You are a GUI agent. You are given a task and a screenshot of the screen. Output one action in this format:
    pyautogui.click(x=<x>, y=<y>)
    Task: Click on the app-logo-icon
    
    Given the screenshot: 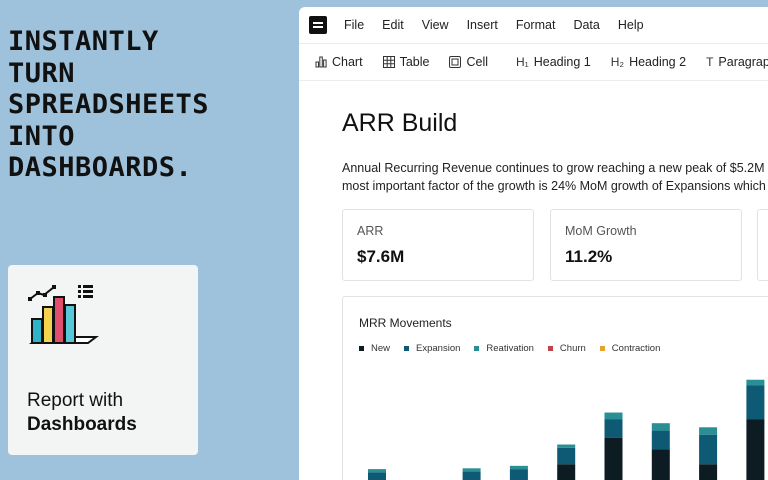 What is the action you would take?
    pyautogui.click(x=318, y=25)
    